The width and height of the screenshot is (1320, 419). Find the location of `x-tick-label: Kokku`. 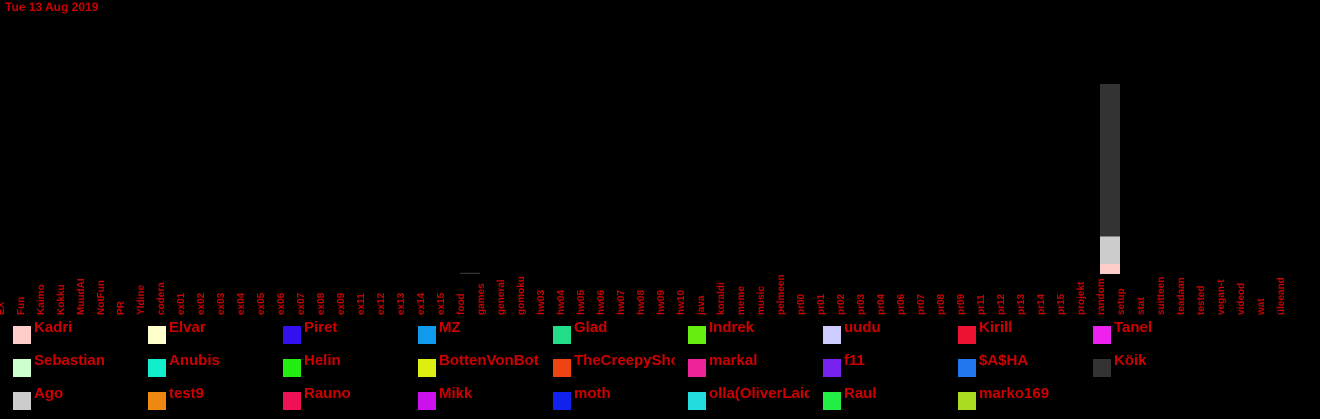

x-tick-label: Kokku is located at coordinates (61, 299).